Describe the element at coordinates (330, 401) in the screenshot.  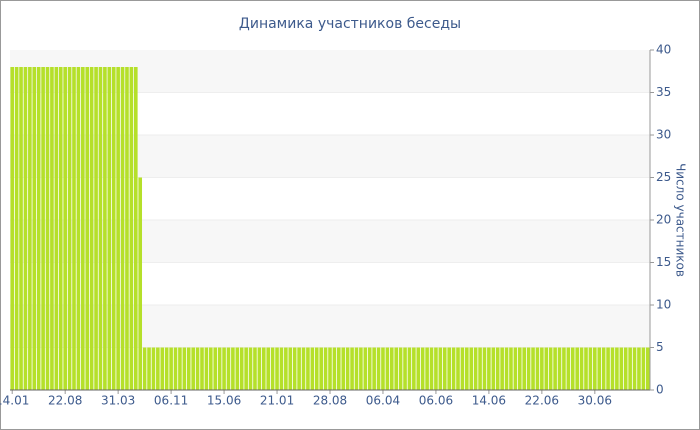
I see `x-tick-label: 28.08` at that location.